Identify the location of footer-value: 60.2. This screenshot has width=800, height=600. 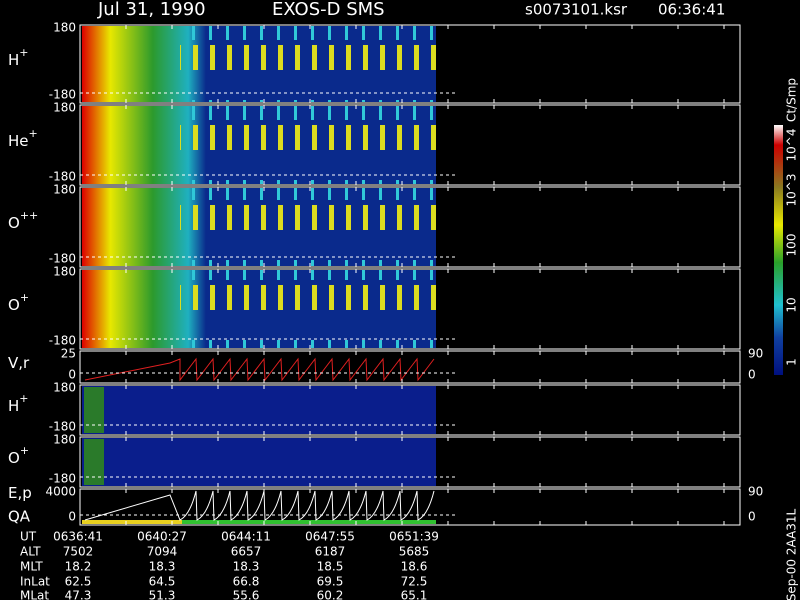
(330, 594).